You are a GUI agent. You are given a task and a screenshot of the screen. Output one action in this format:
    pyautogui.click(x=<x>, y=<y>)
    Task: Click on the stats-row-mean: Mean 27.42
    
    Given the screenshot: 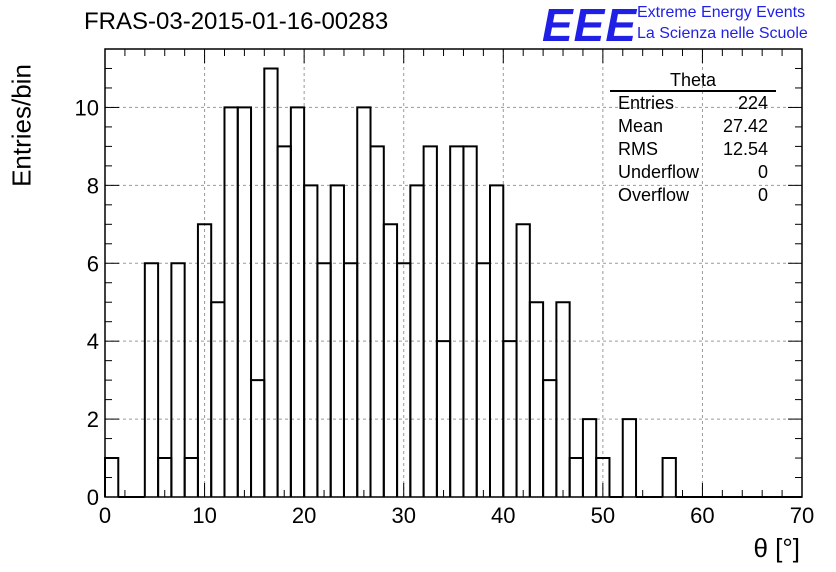 What is the action you would take?
    pyautogui.click(x=693, y=126)
    